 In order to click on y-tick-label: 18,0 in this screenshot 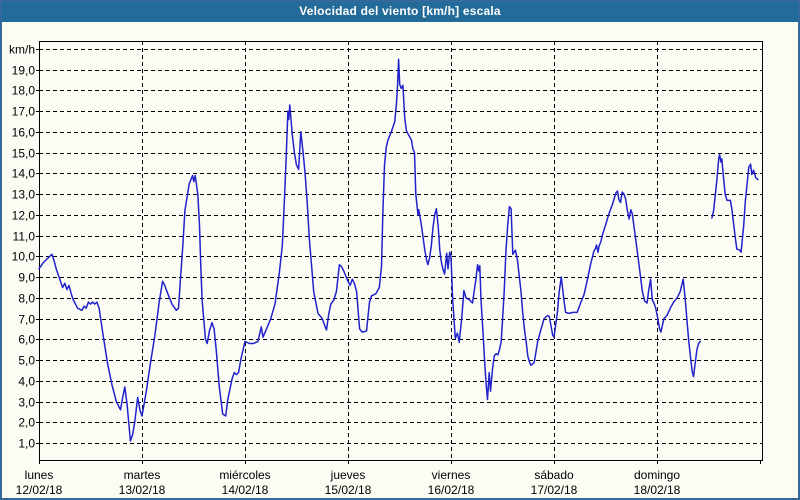, I will do `click(24, 91)`.